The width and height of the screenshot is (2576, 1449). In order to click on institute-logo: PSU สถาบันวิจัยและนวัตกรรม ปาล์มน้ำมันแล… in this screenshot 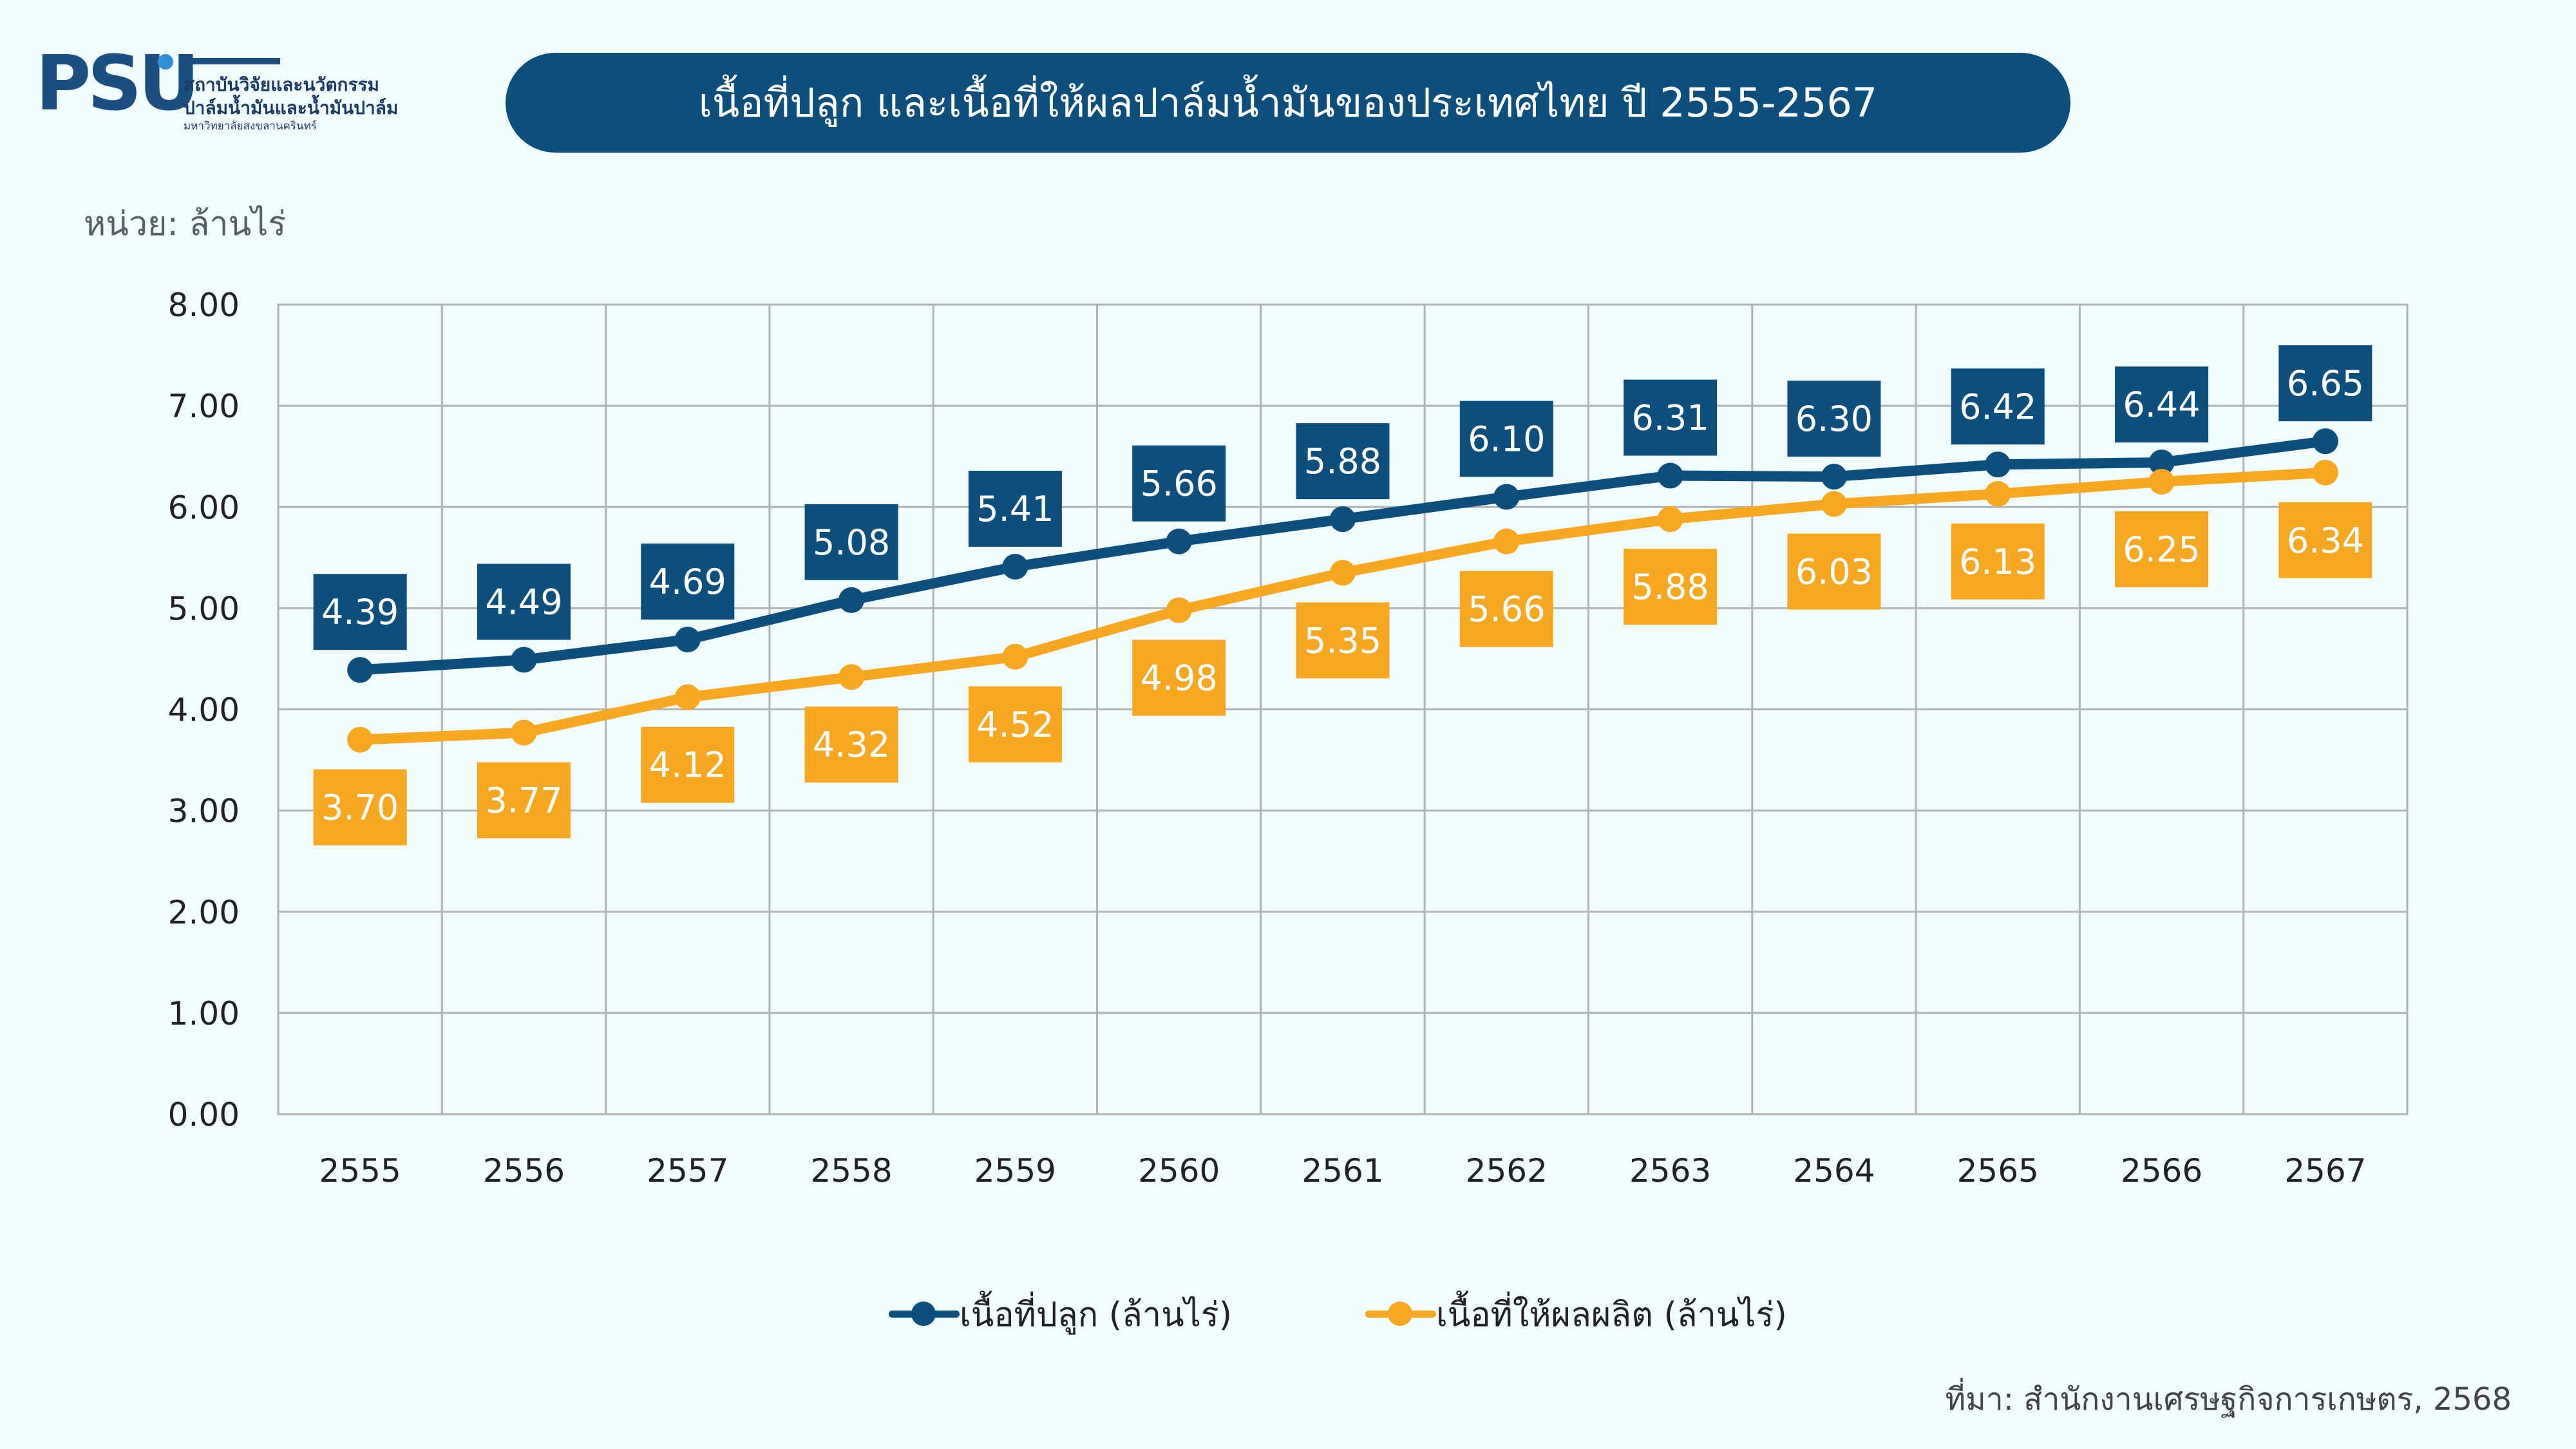, I will do `click(235, 93)`.